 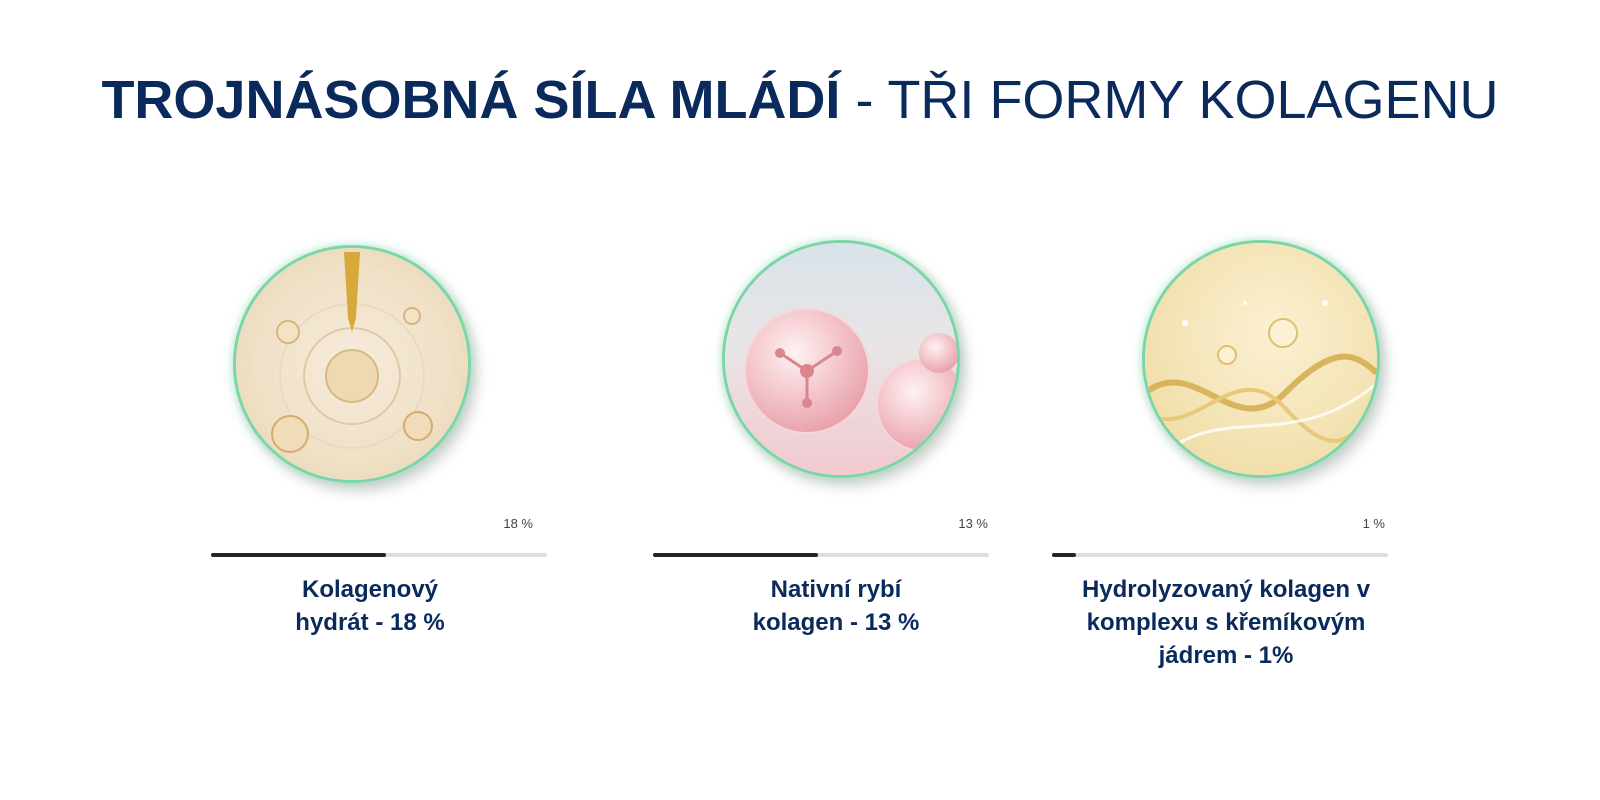 What do you see at coordinates (973, 523) in the screenshot?
I see `percent-value-label: 13 %` at bounding box center [973, 523].